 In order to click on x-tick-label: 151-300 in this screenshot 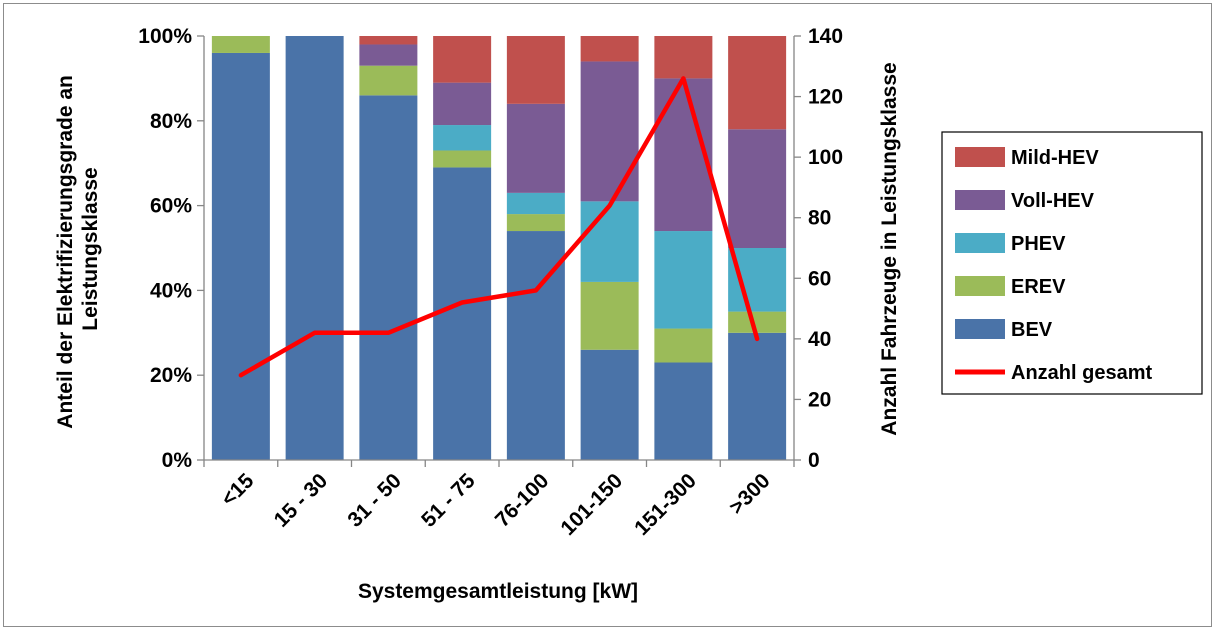, I will do `click(665, 504)`.